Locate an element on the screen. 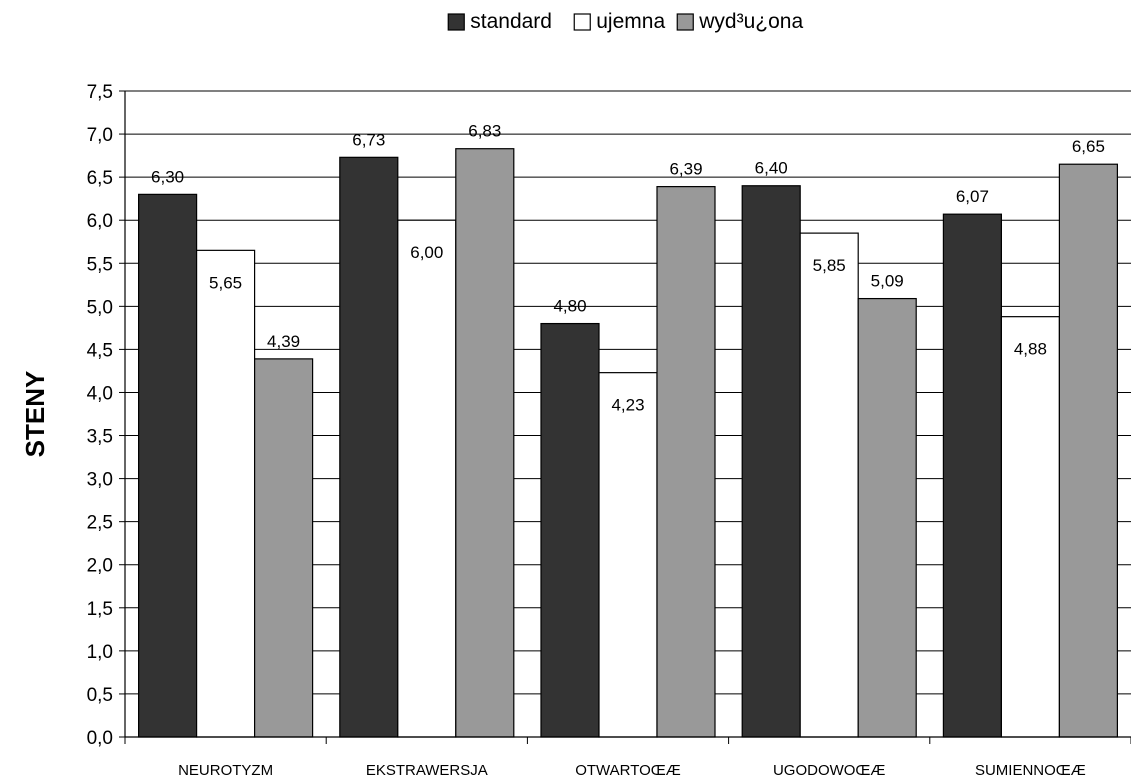 This screenshot has width=1131, height=783. y-tick-label: 5,0 is located at coordinates (100, 307).